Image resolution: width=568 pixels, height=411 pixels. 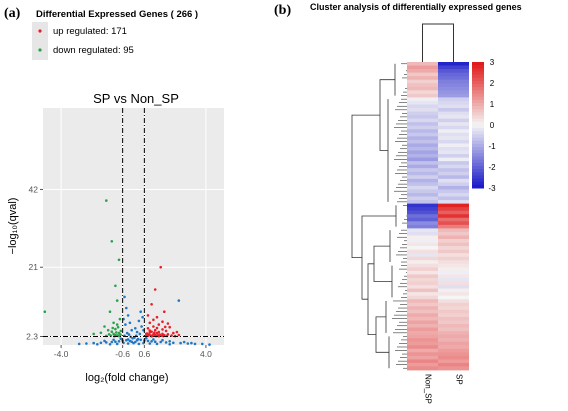 What do you see at coordinates (492, 104) in the screenshot?
I see `color-scale-tick-label: 1` at bounding box center [492, 104].